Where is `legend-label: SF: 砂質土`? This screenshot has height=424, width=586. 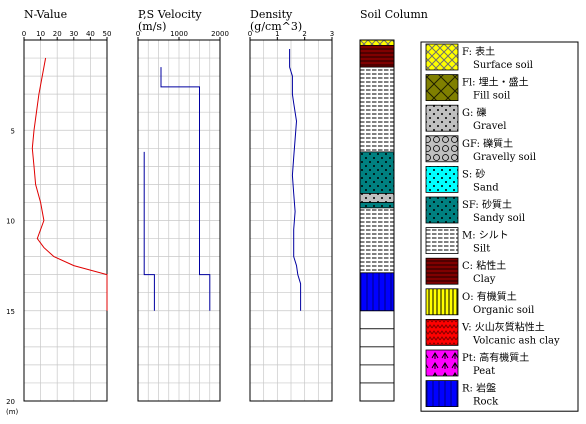
legend-label: SF: 砂質土 is located at coordinates (487, 204).